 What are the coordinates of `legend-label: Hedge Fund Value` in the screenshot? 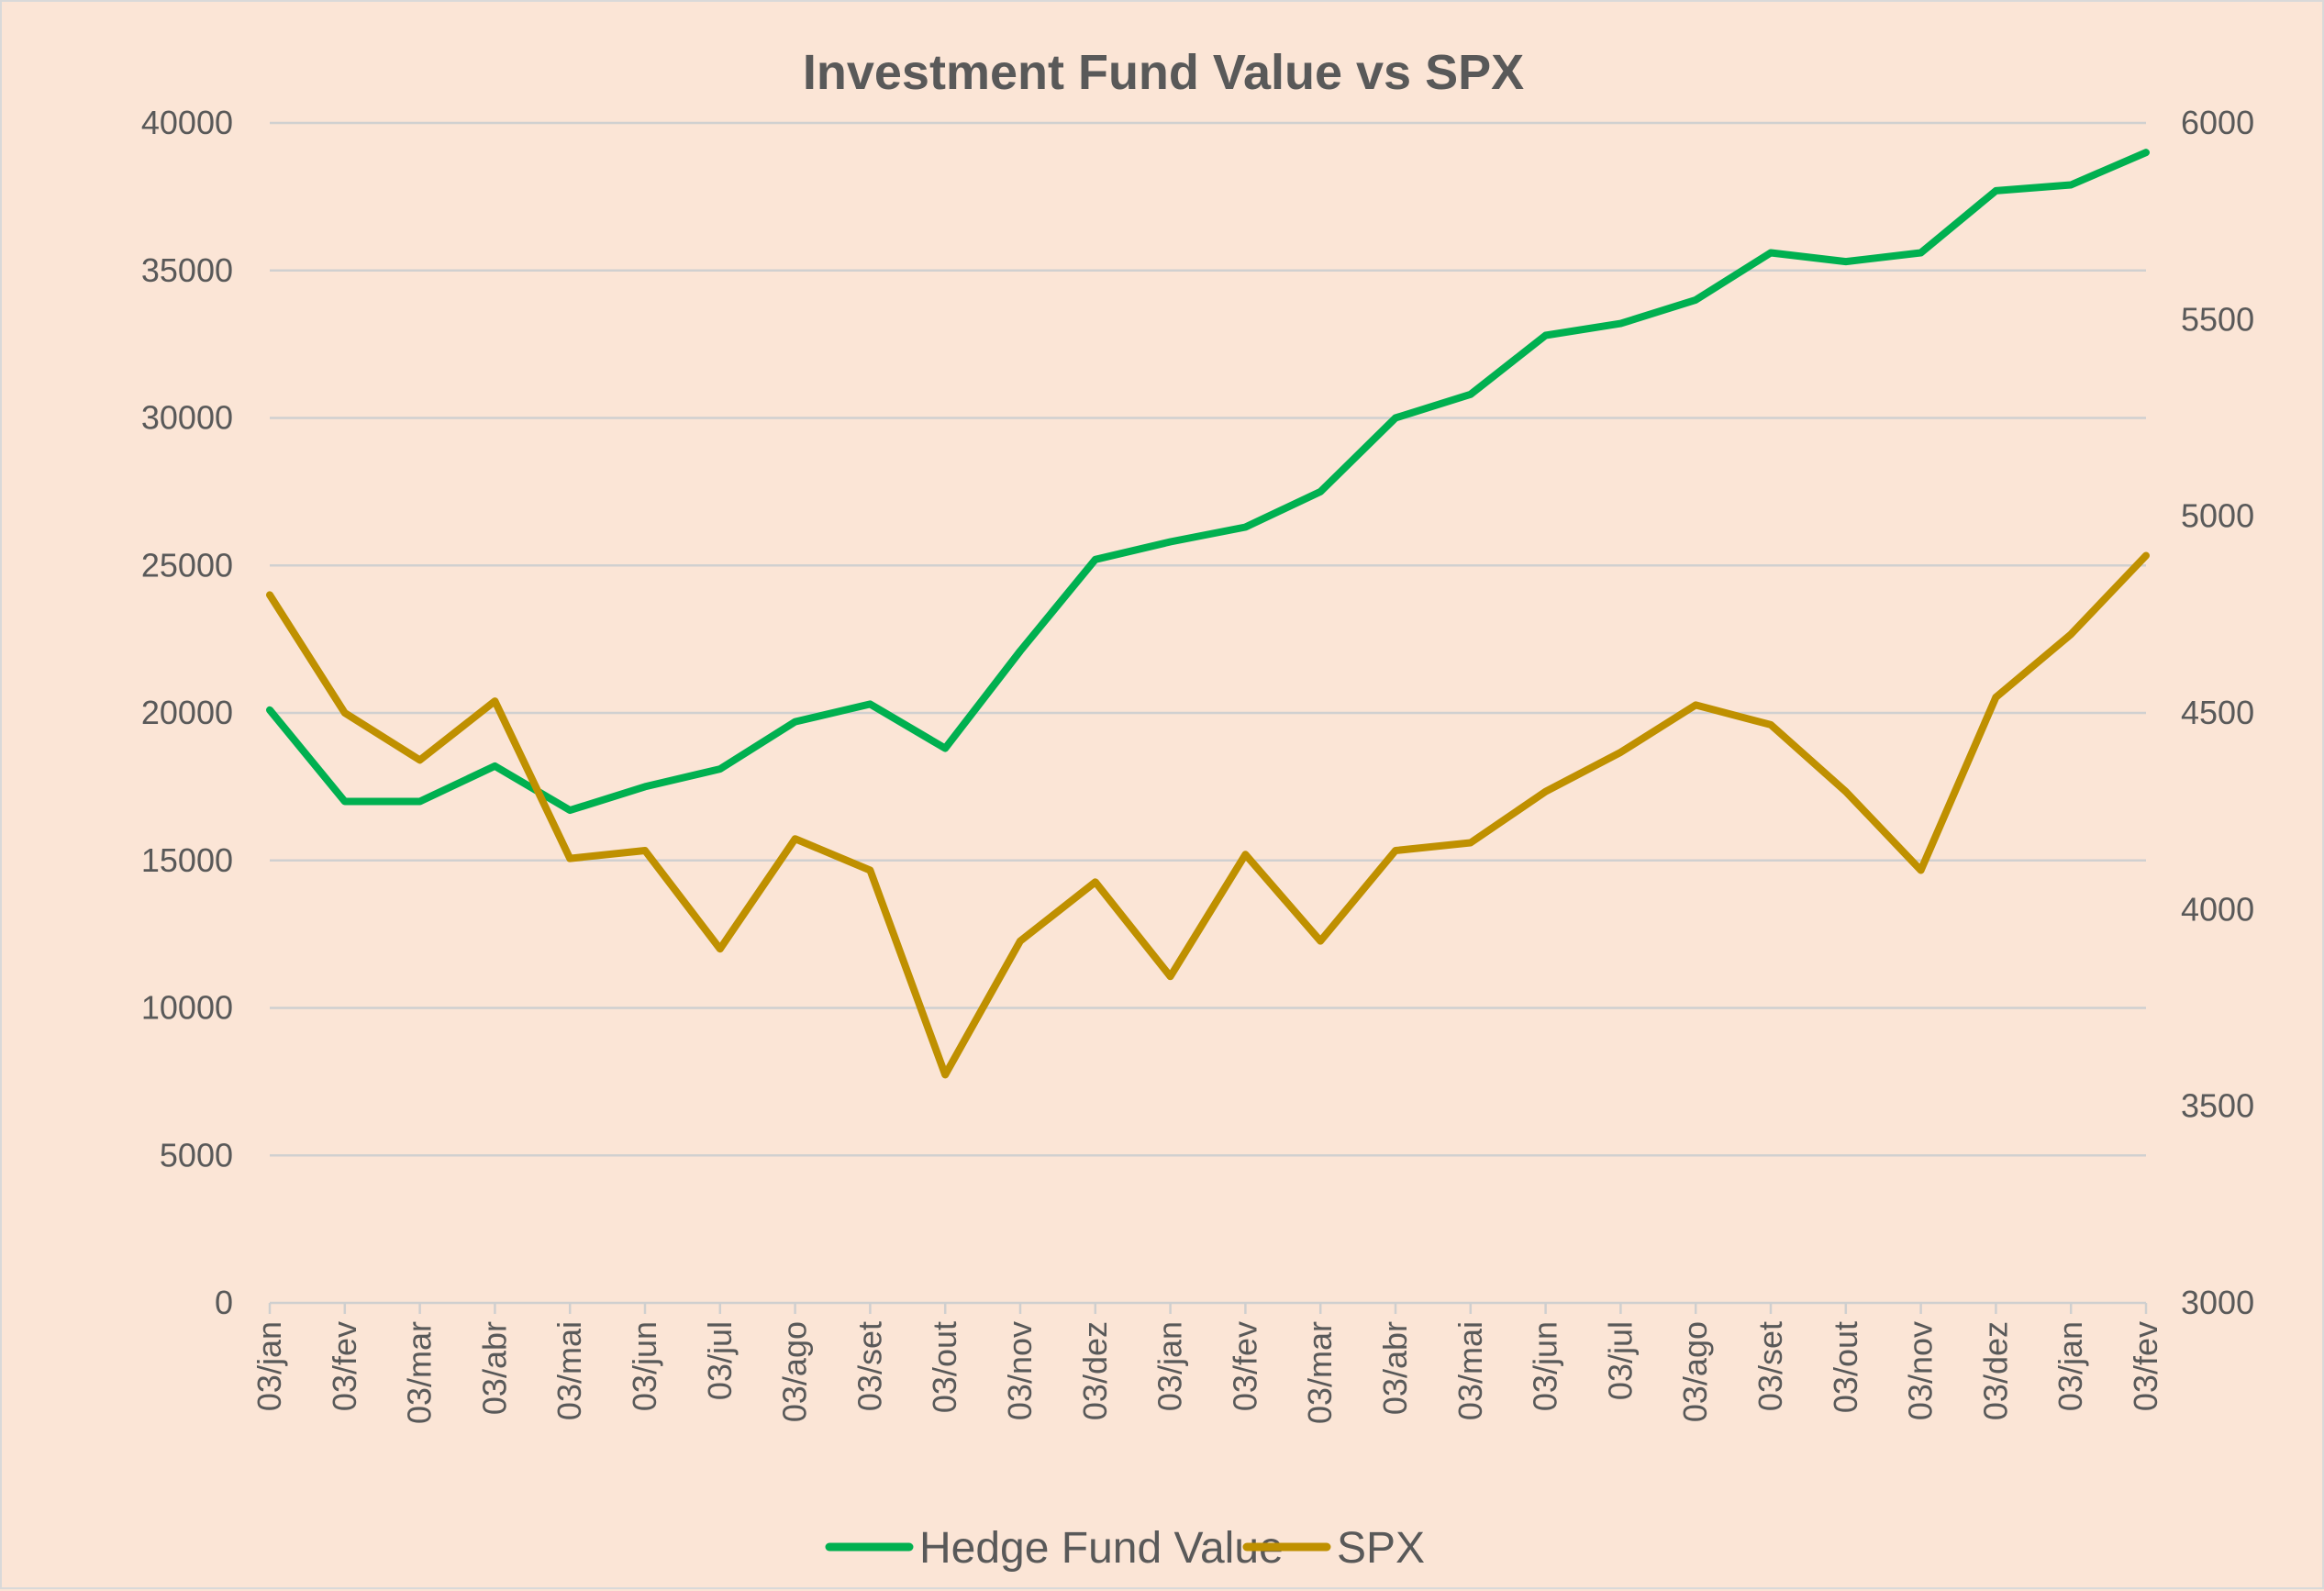 It's located at (1101, 1548).